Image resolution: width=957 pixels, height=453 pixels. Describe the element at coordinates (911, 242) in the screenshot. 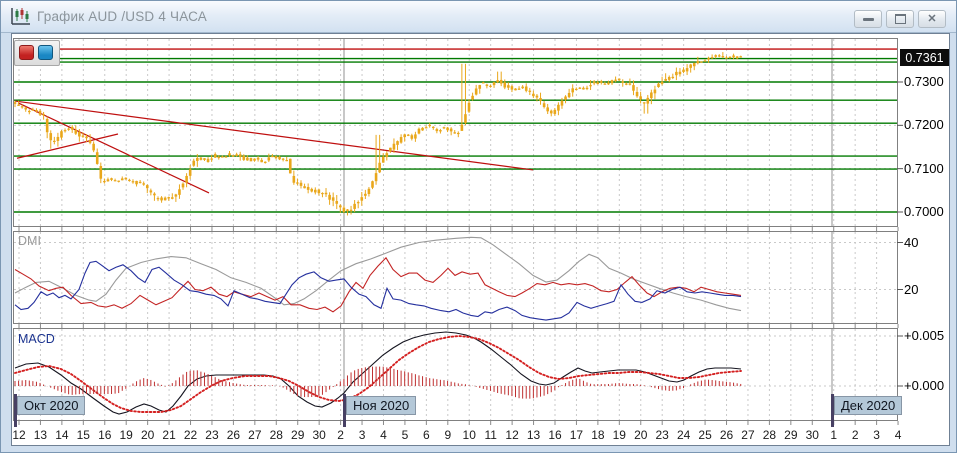

I see `dmi-scale-label: 40` at that location.